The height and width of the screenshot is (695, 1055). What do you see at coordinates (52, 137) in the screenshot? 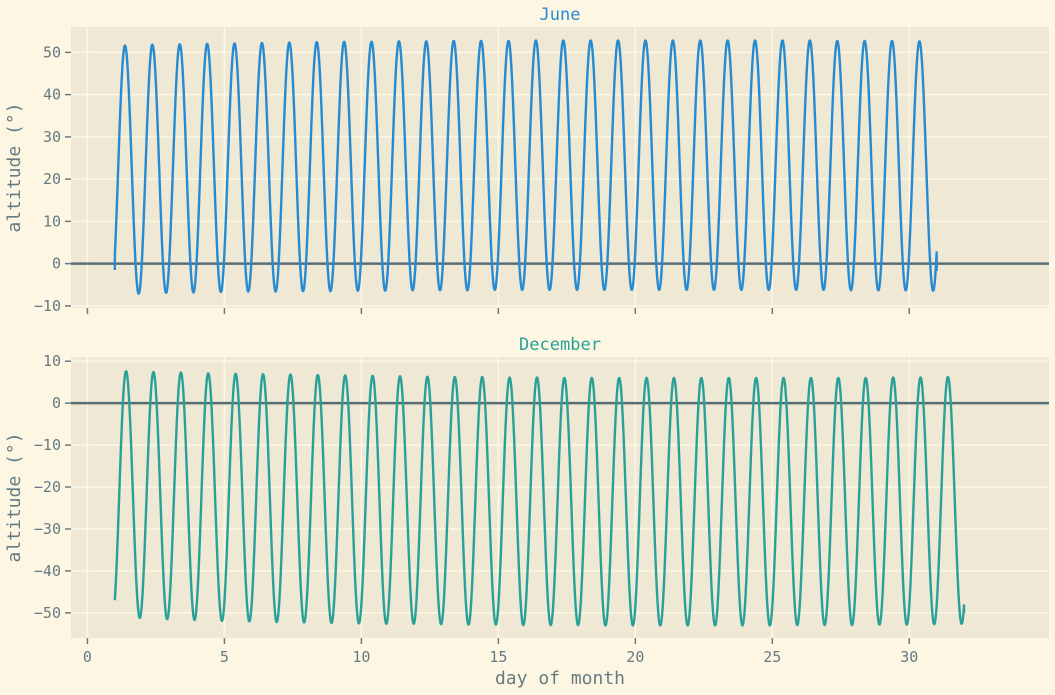
I see `y-tick-label: 30` at bounding box center [52, 137].